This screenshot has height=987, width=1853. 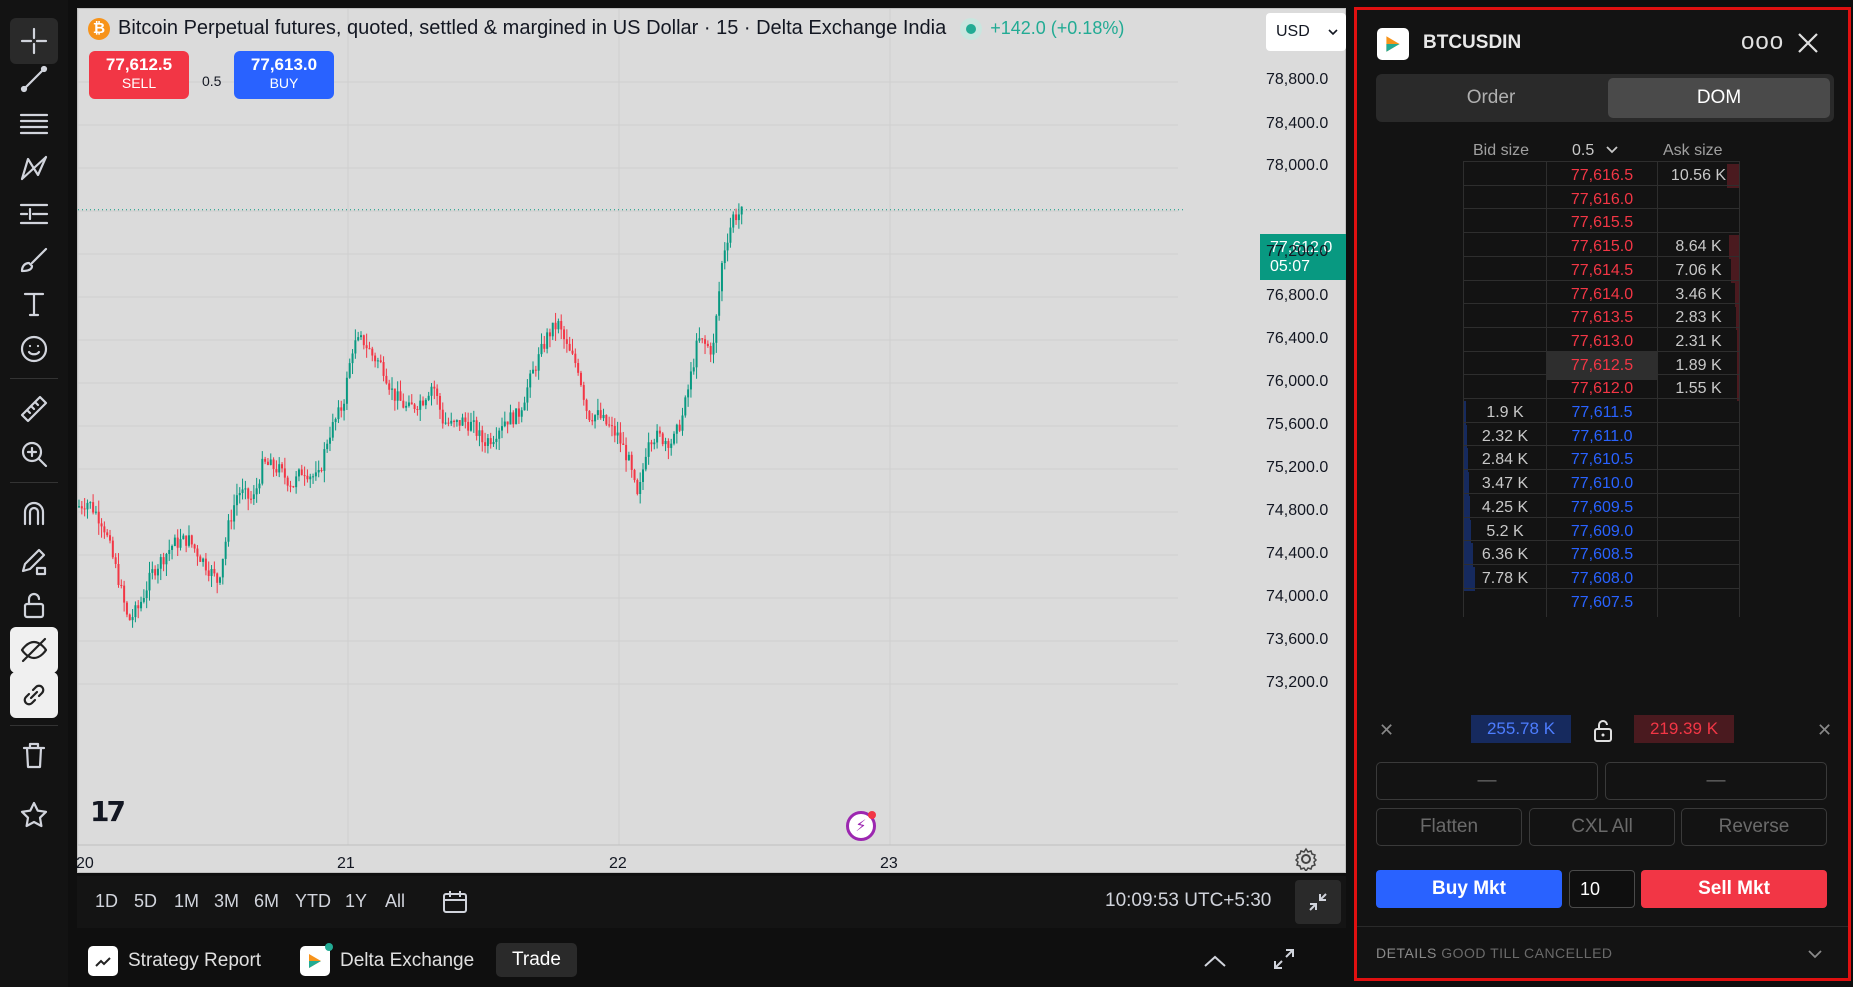 I want to click on ask-size-cell: 8.64 K, so click(x=1698, y=247).